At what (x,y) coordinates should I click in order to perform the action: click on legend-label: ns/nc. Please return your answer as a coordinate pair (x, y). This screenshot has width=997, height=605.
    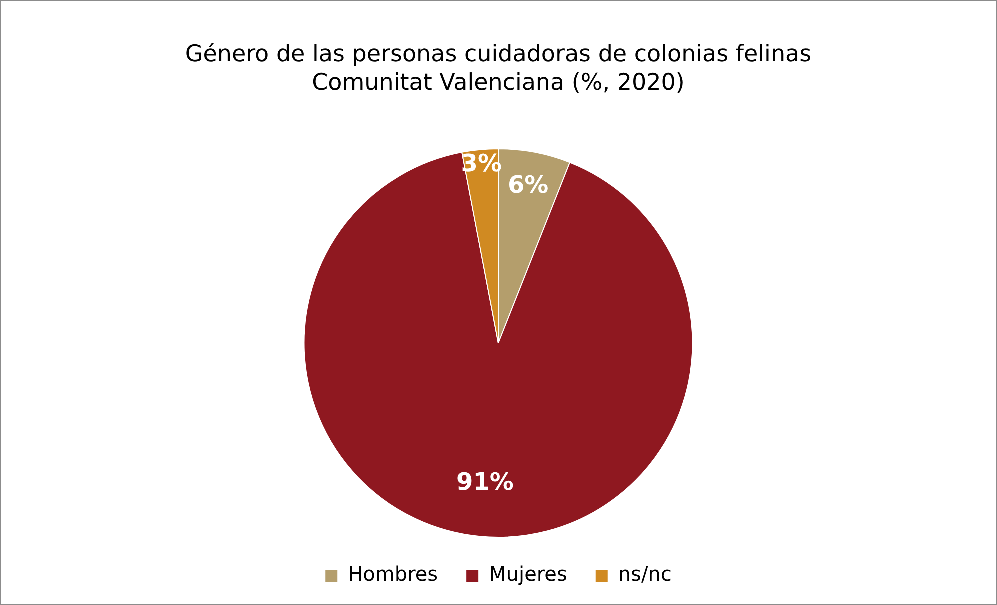
    Looking at the image, I should click on (645, 574).